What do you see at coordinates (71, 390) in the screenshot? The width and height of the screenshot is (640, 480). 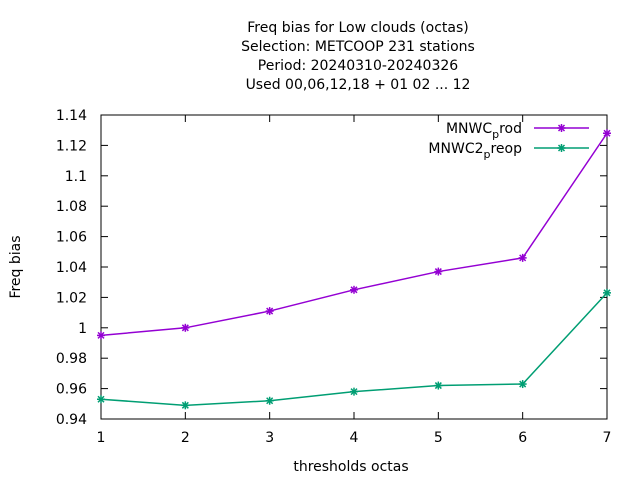 I see `y-tick-label: 0.96` at bounding box center [71, 390].